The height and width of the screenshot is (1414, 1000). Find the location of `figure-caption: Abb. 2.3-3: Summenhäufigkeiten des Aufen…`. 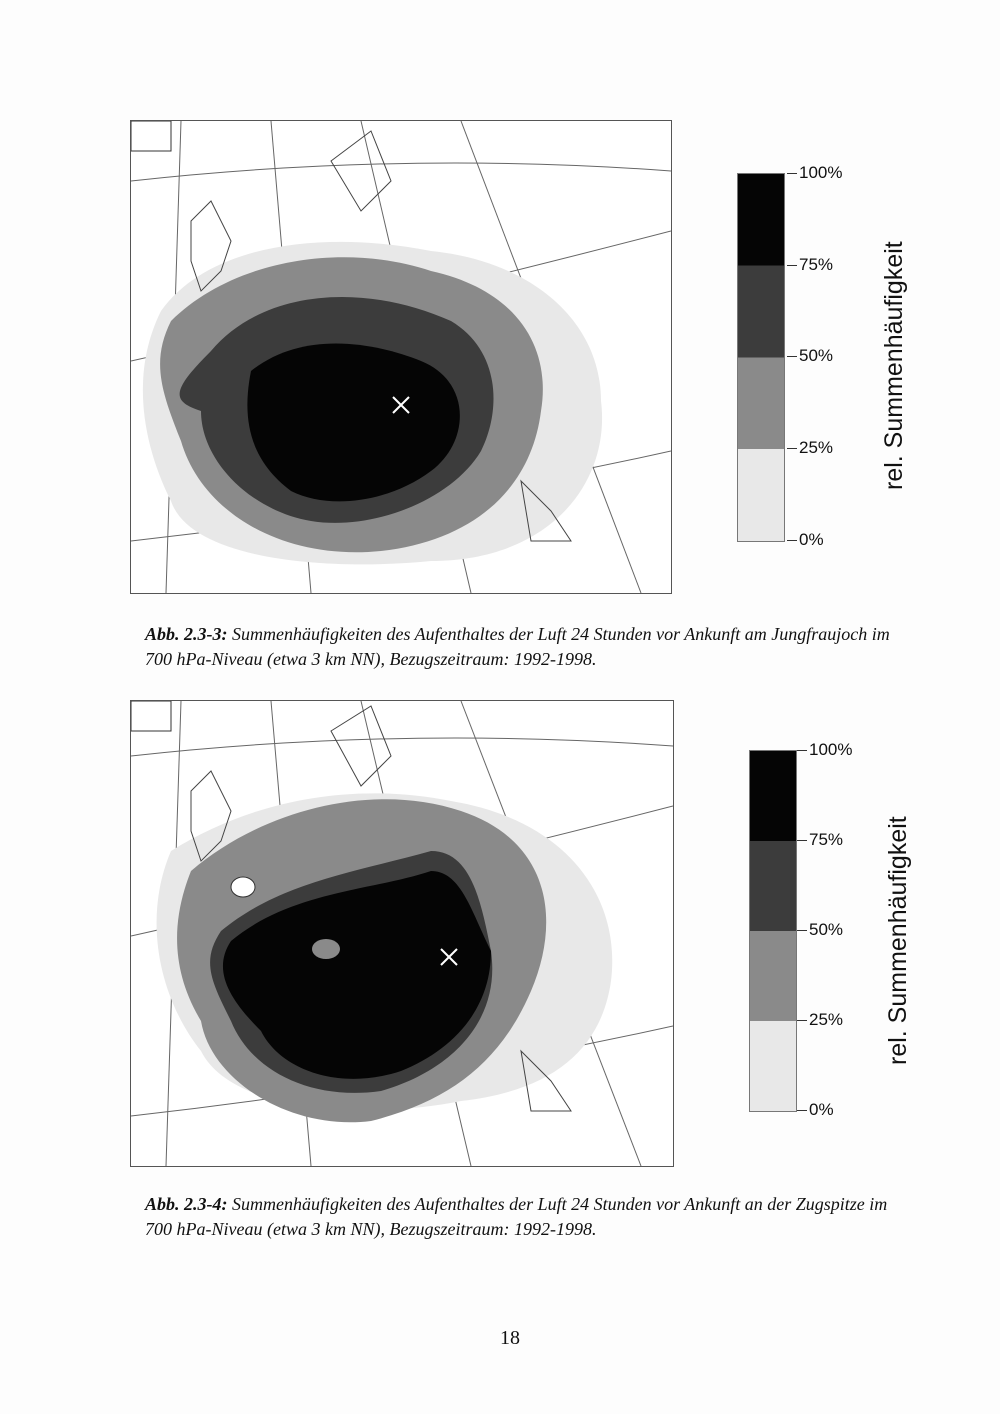

figure-caption: Abb. 2.3-3: Summenhäufigkeiten des Aufen… is located at coordinates (540, 647).